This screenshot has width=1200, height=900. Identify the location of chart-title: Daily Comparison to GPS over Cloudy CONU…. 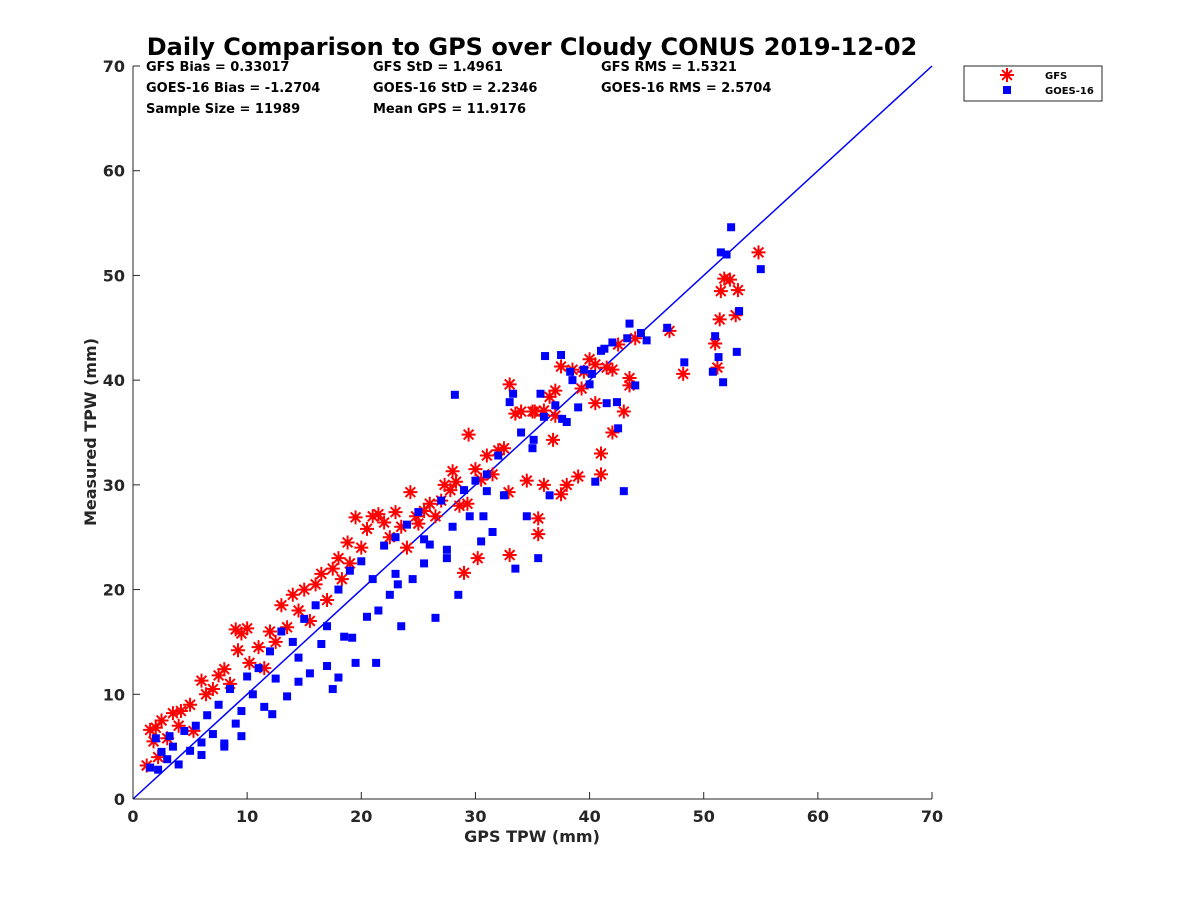
(532, 47).